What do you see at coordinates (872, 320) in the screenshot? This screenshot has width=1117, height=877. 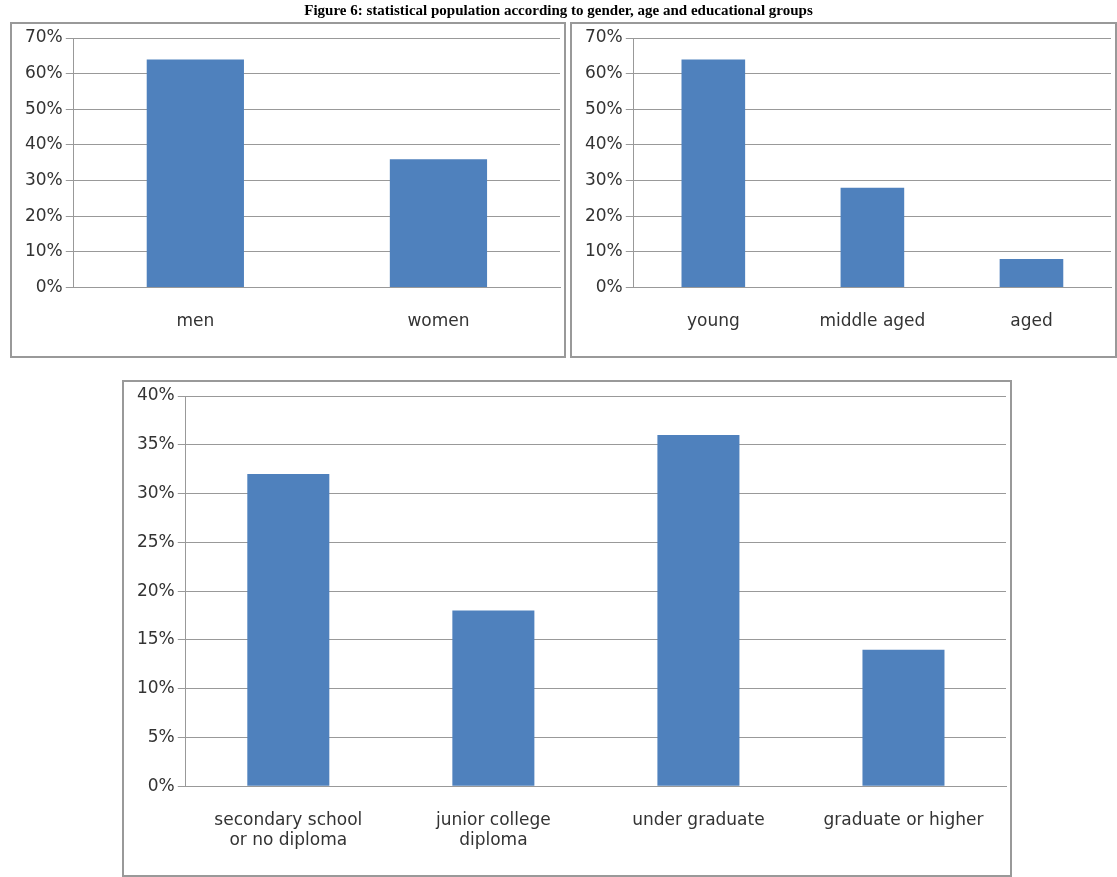 I see `x-tick-label: middle aged` at bounding box center [872, 320].